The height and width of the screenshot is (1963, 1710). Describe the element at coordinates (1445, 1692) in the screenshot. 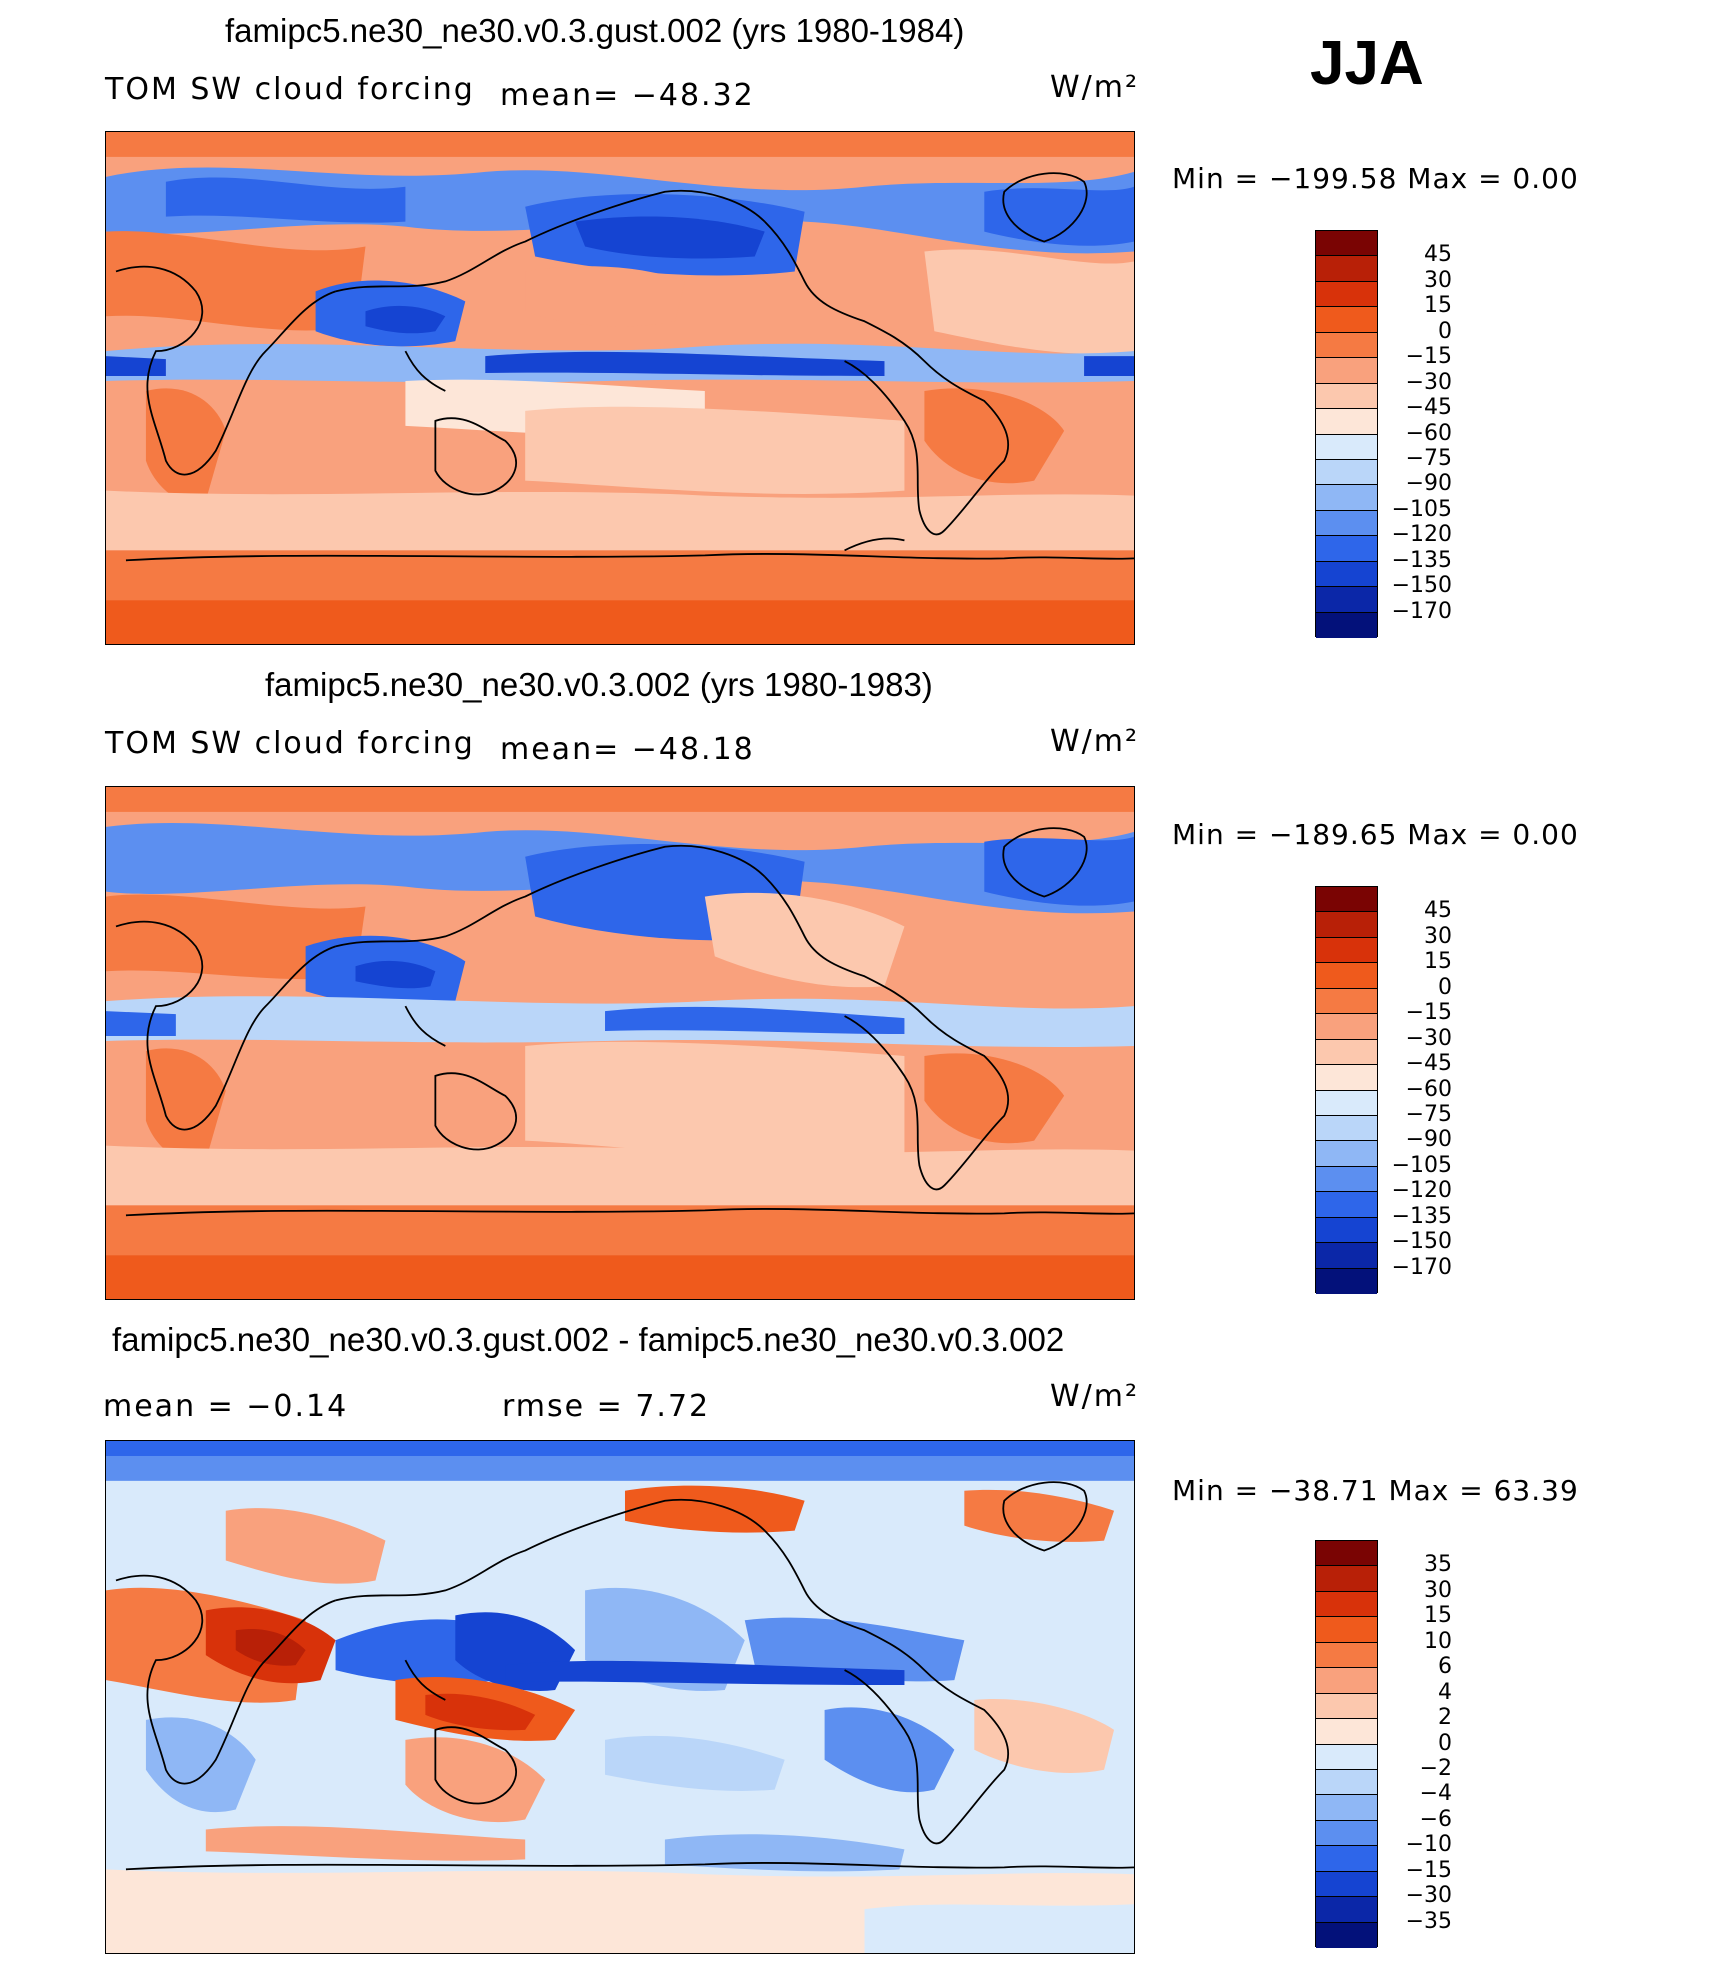

I see `colorbar-tick-label: 4` at that location.